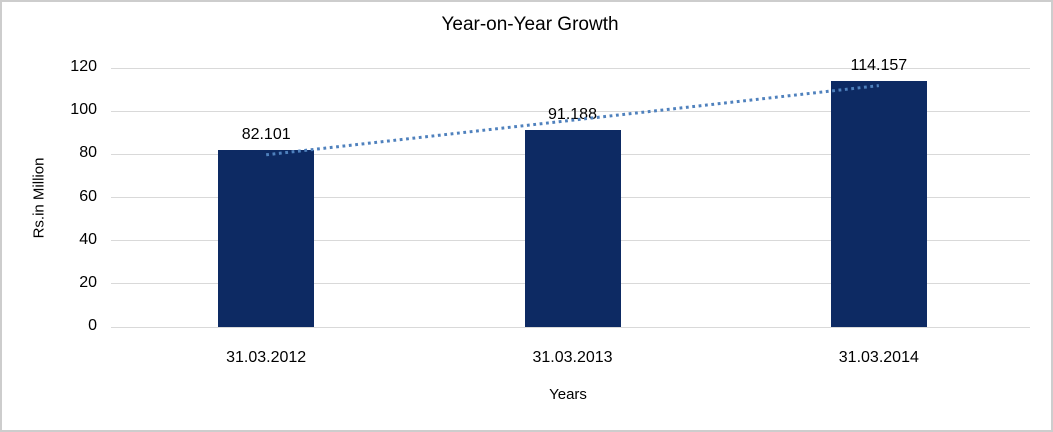 Image resolution: width=1053 pixels, height=432 pixels. What do you see at coordinates (88, 239) in the screenshot?
I see `y-tick-label: 40` at bounding box center [88, 239].